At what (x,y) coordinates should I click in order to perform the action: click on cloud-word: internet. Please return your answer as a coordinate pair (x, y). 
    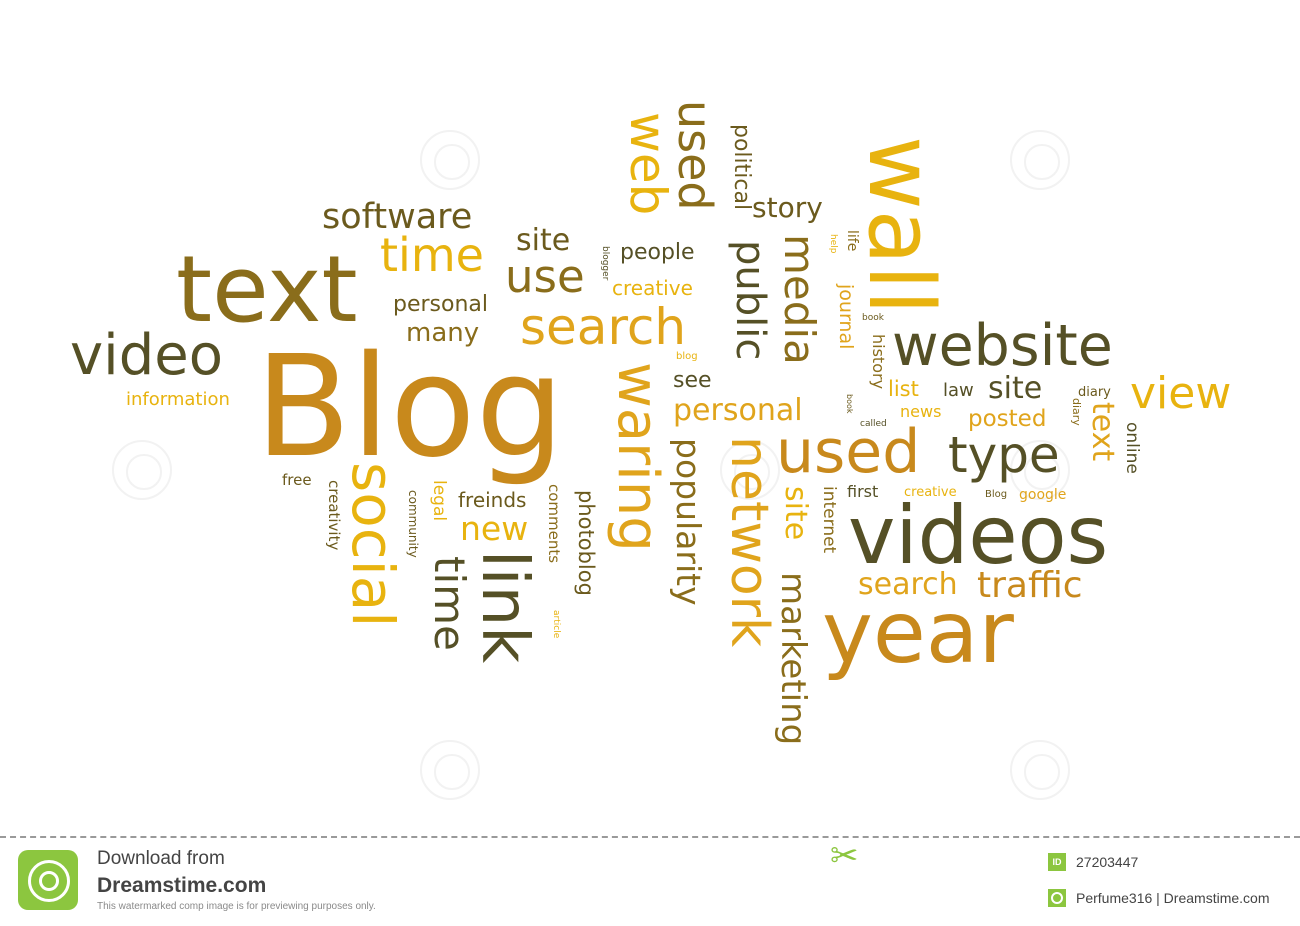
    Looking at the image, I should click on (829, 520).